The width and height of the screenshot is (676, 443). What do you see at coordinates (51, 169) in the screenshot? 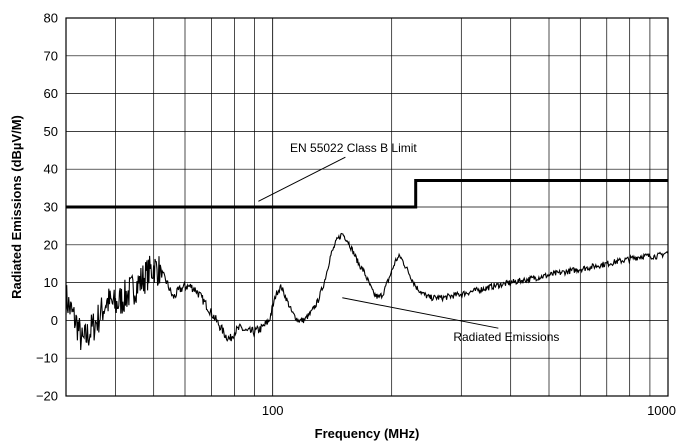
I see `y-tick-label: 40` at bounding box center [51, 169].